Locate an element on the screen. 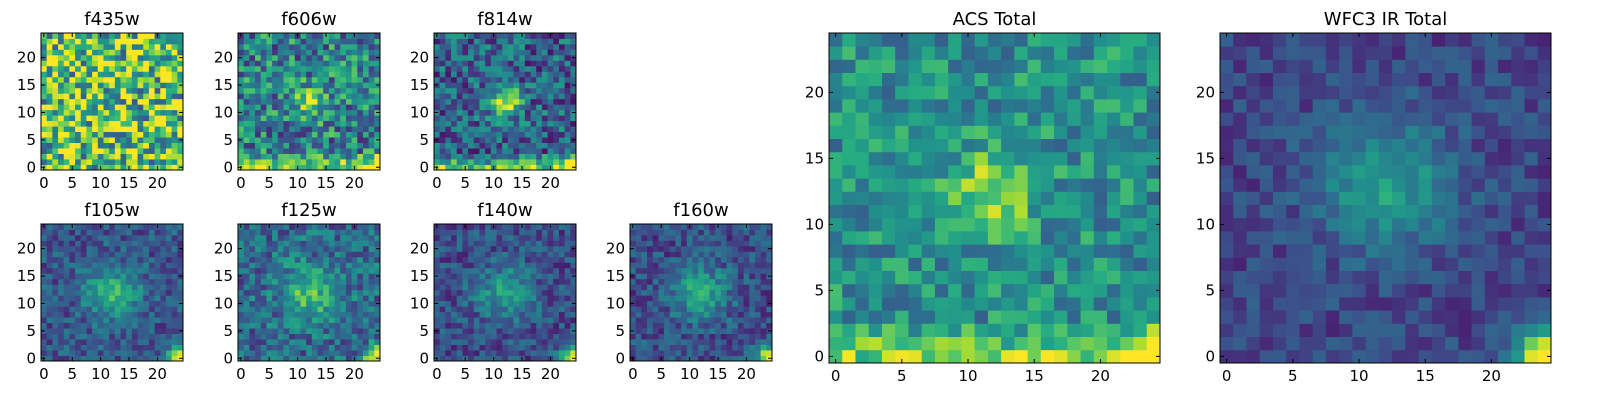 This screenshot has width=1600, height=400. y-tick-label: 0 is located at coordinates (31, 167).